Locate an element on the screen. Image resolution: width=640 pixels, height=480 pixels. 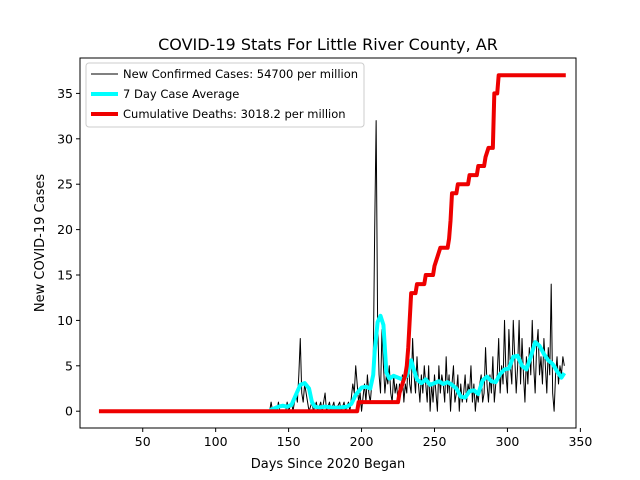
x-tick-label: 250 is located at coordinates (435, 441).